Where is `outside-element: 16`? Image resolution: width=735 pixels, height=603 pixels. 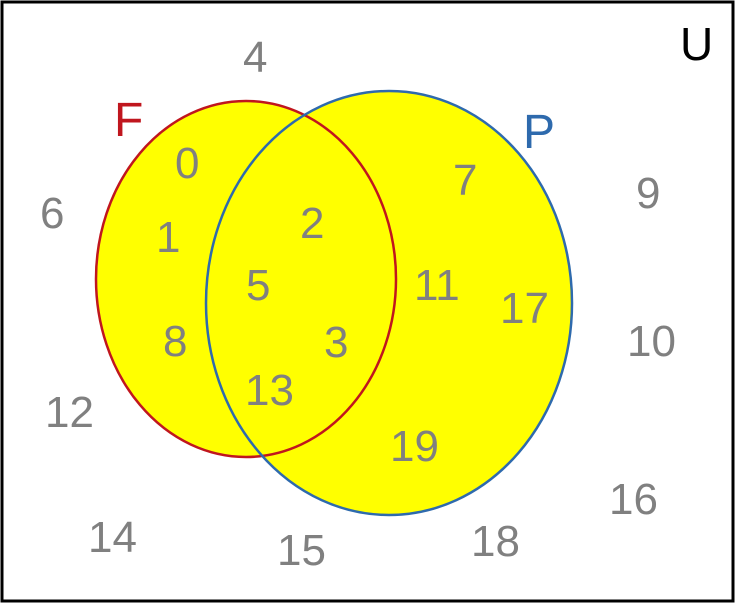
outside-element: 16 is located at coordinates (633, 499).